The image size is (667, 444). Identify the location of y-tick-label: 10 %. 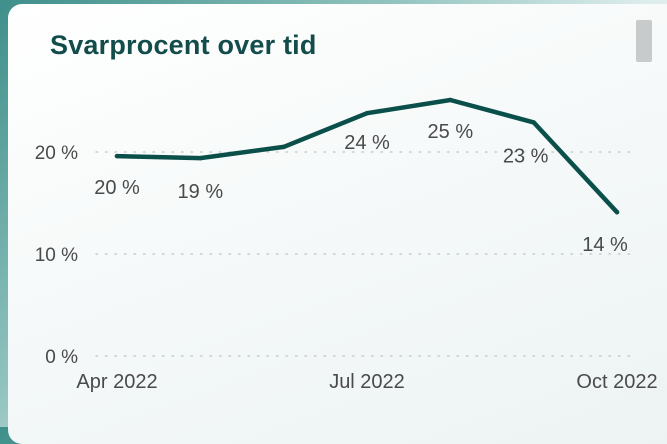
(56, 255).